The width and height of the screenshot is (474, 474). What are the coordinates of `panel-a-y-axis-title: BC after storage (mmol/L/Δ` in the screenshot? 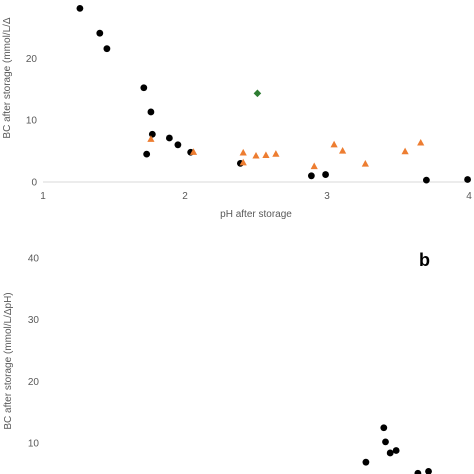 It's located at (7, 77).